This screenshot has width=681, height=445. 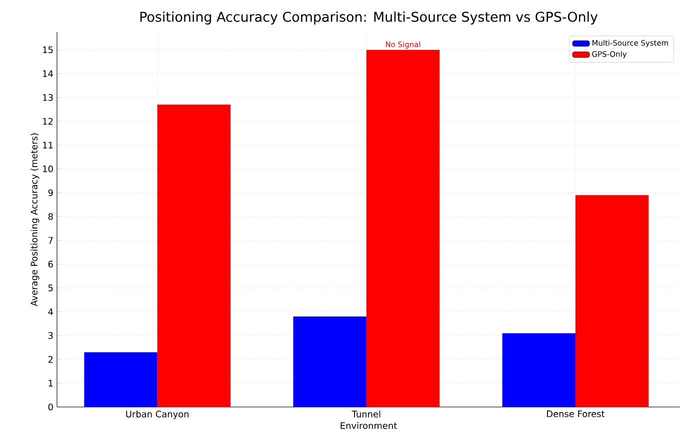 I want to click on y-tick-label: 6, so click(x=50, y=264).